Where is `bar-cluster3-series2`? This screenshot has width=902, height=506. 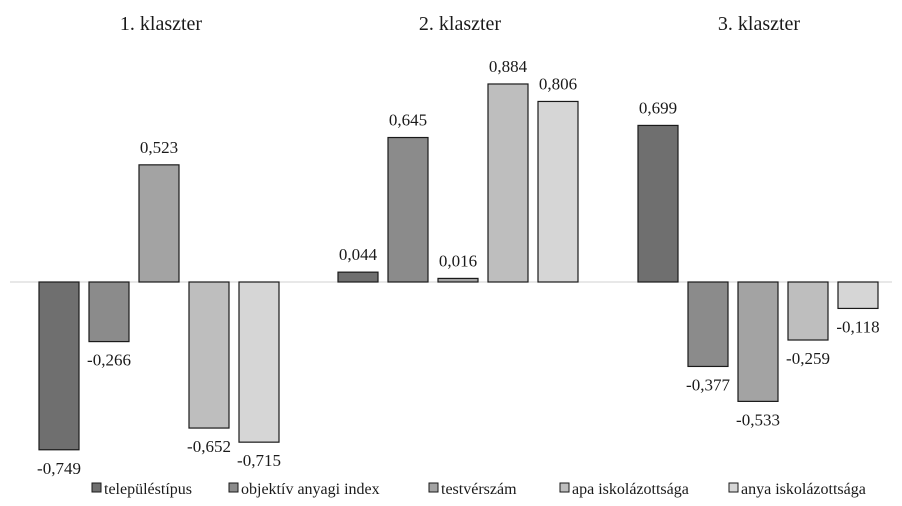 bar-cluster3-series2 is located at coordinates (708, 324).